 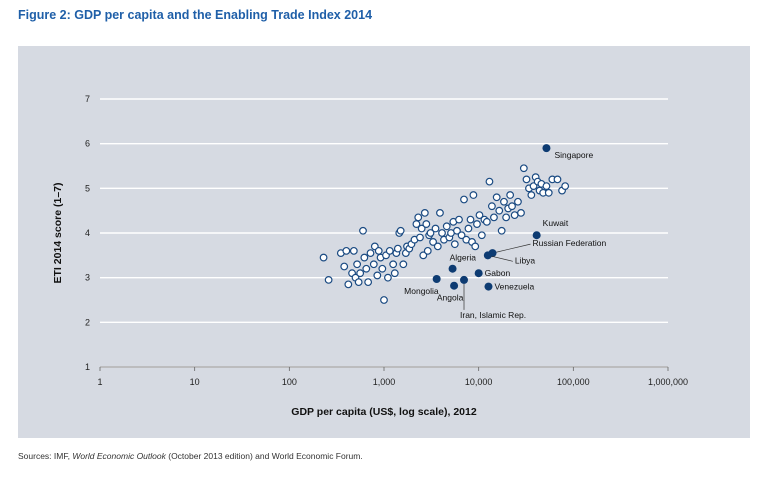 What do you see at coordinates (500, 258) in the screenshot?
I see `annotation-leader` at bounding box center [500, 258].